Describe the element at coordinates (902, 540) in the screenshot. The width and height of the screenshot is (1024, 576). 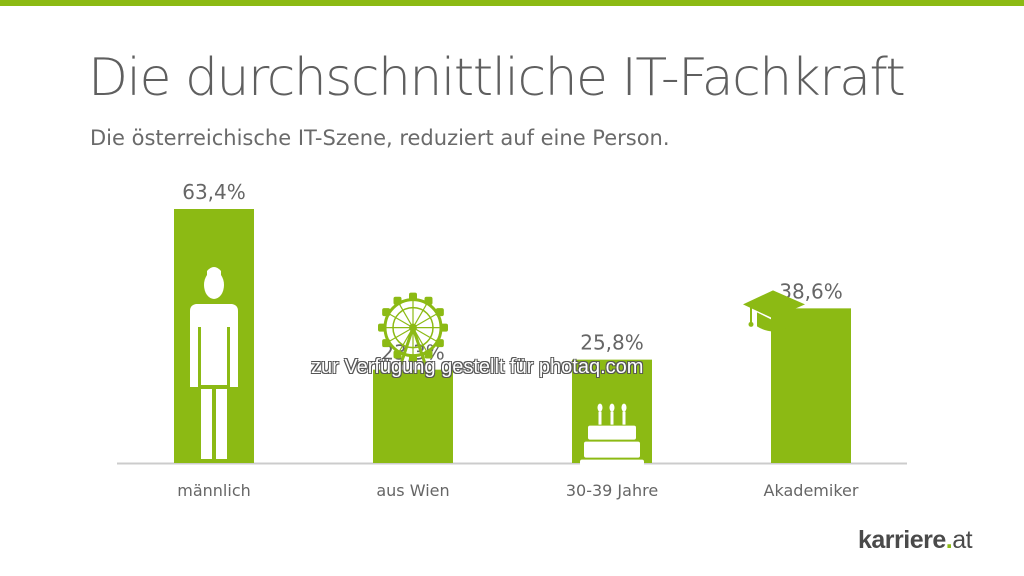
I see `logo-name: karriere` at that location.